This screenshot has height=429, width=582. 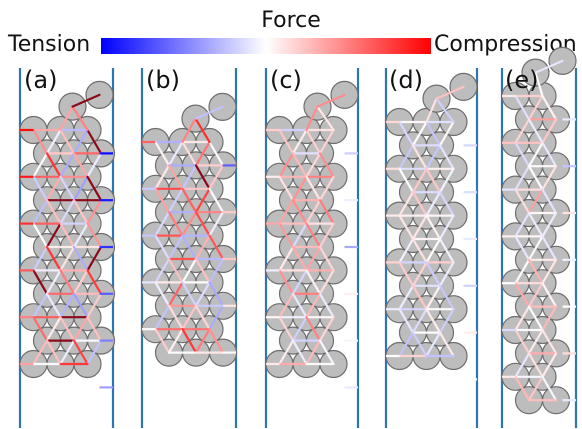 I want to click on panel-1: (a), so click(x=67, y=247).